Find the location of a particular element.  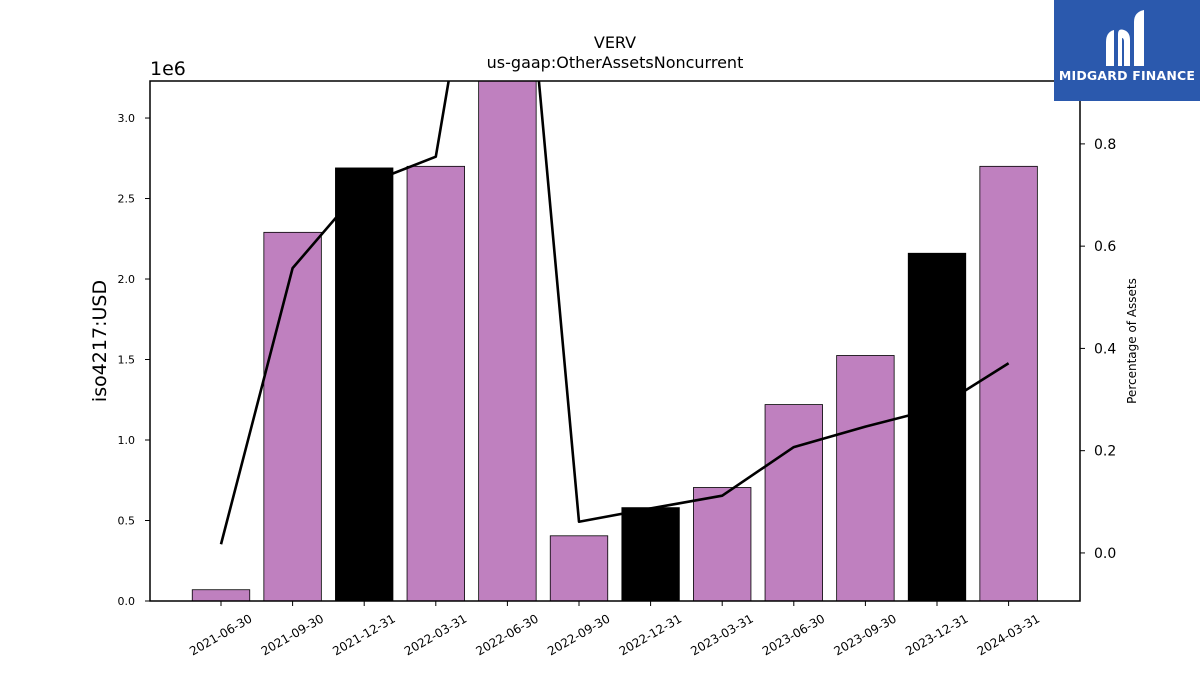

chart-title: VERV is located at coordinates (615, 42).